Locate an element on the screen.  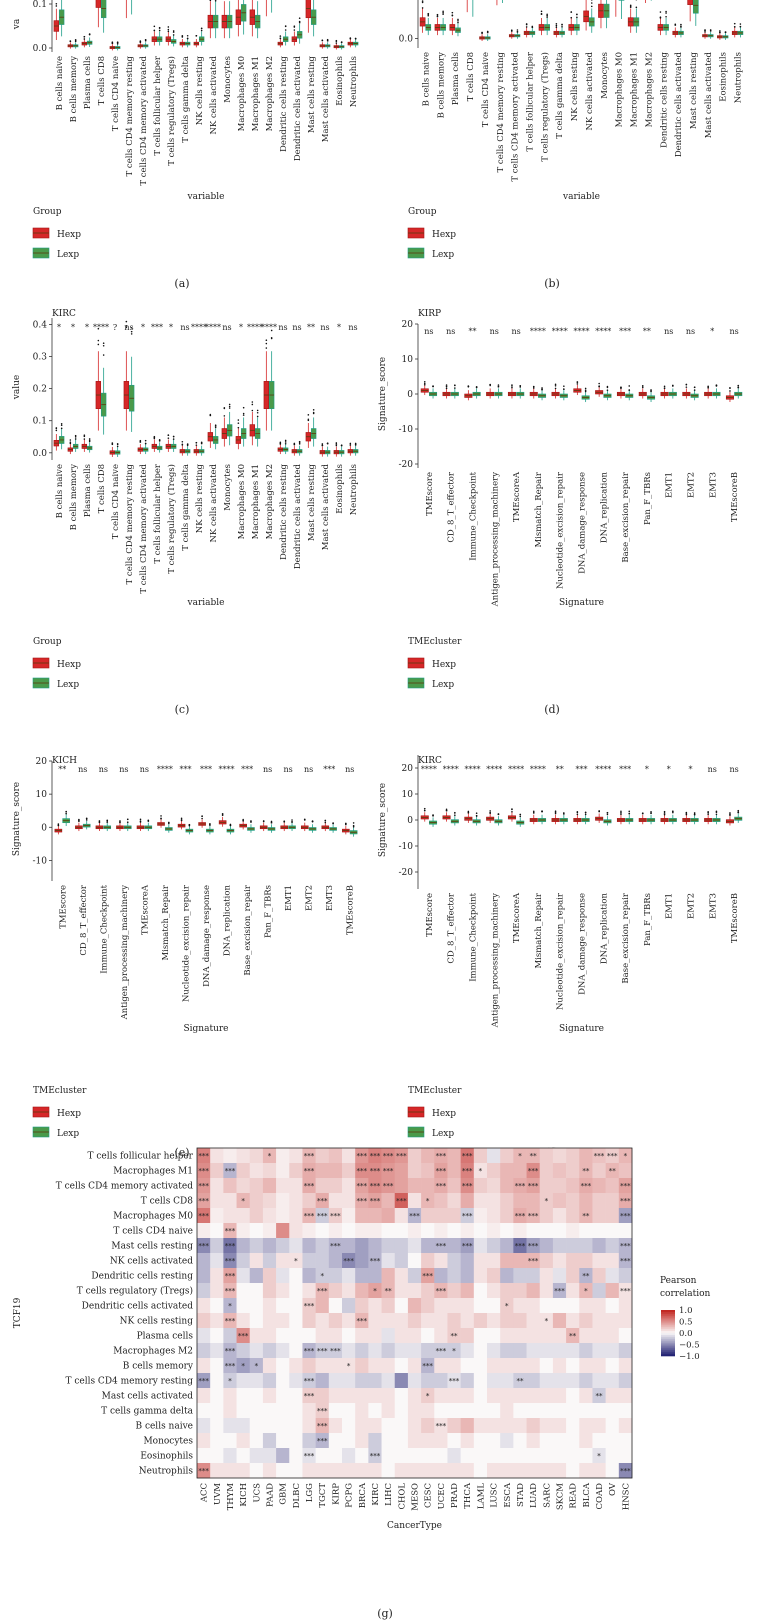
box-hexp is located at coordinates (308, 9).